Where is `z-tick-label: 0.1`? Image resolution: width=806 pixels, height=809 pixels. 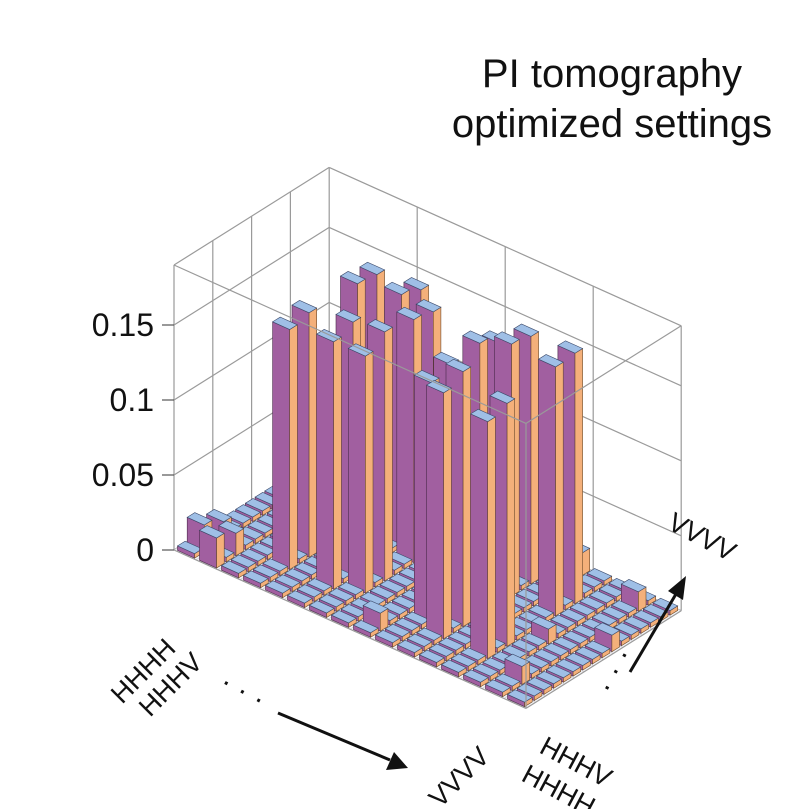 z-tick-label: 0.1 is located at coordinates (132, 400).